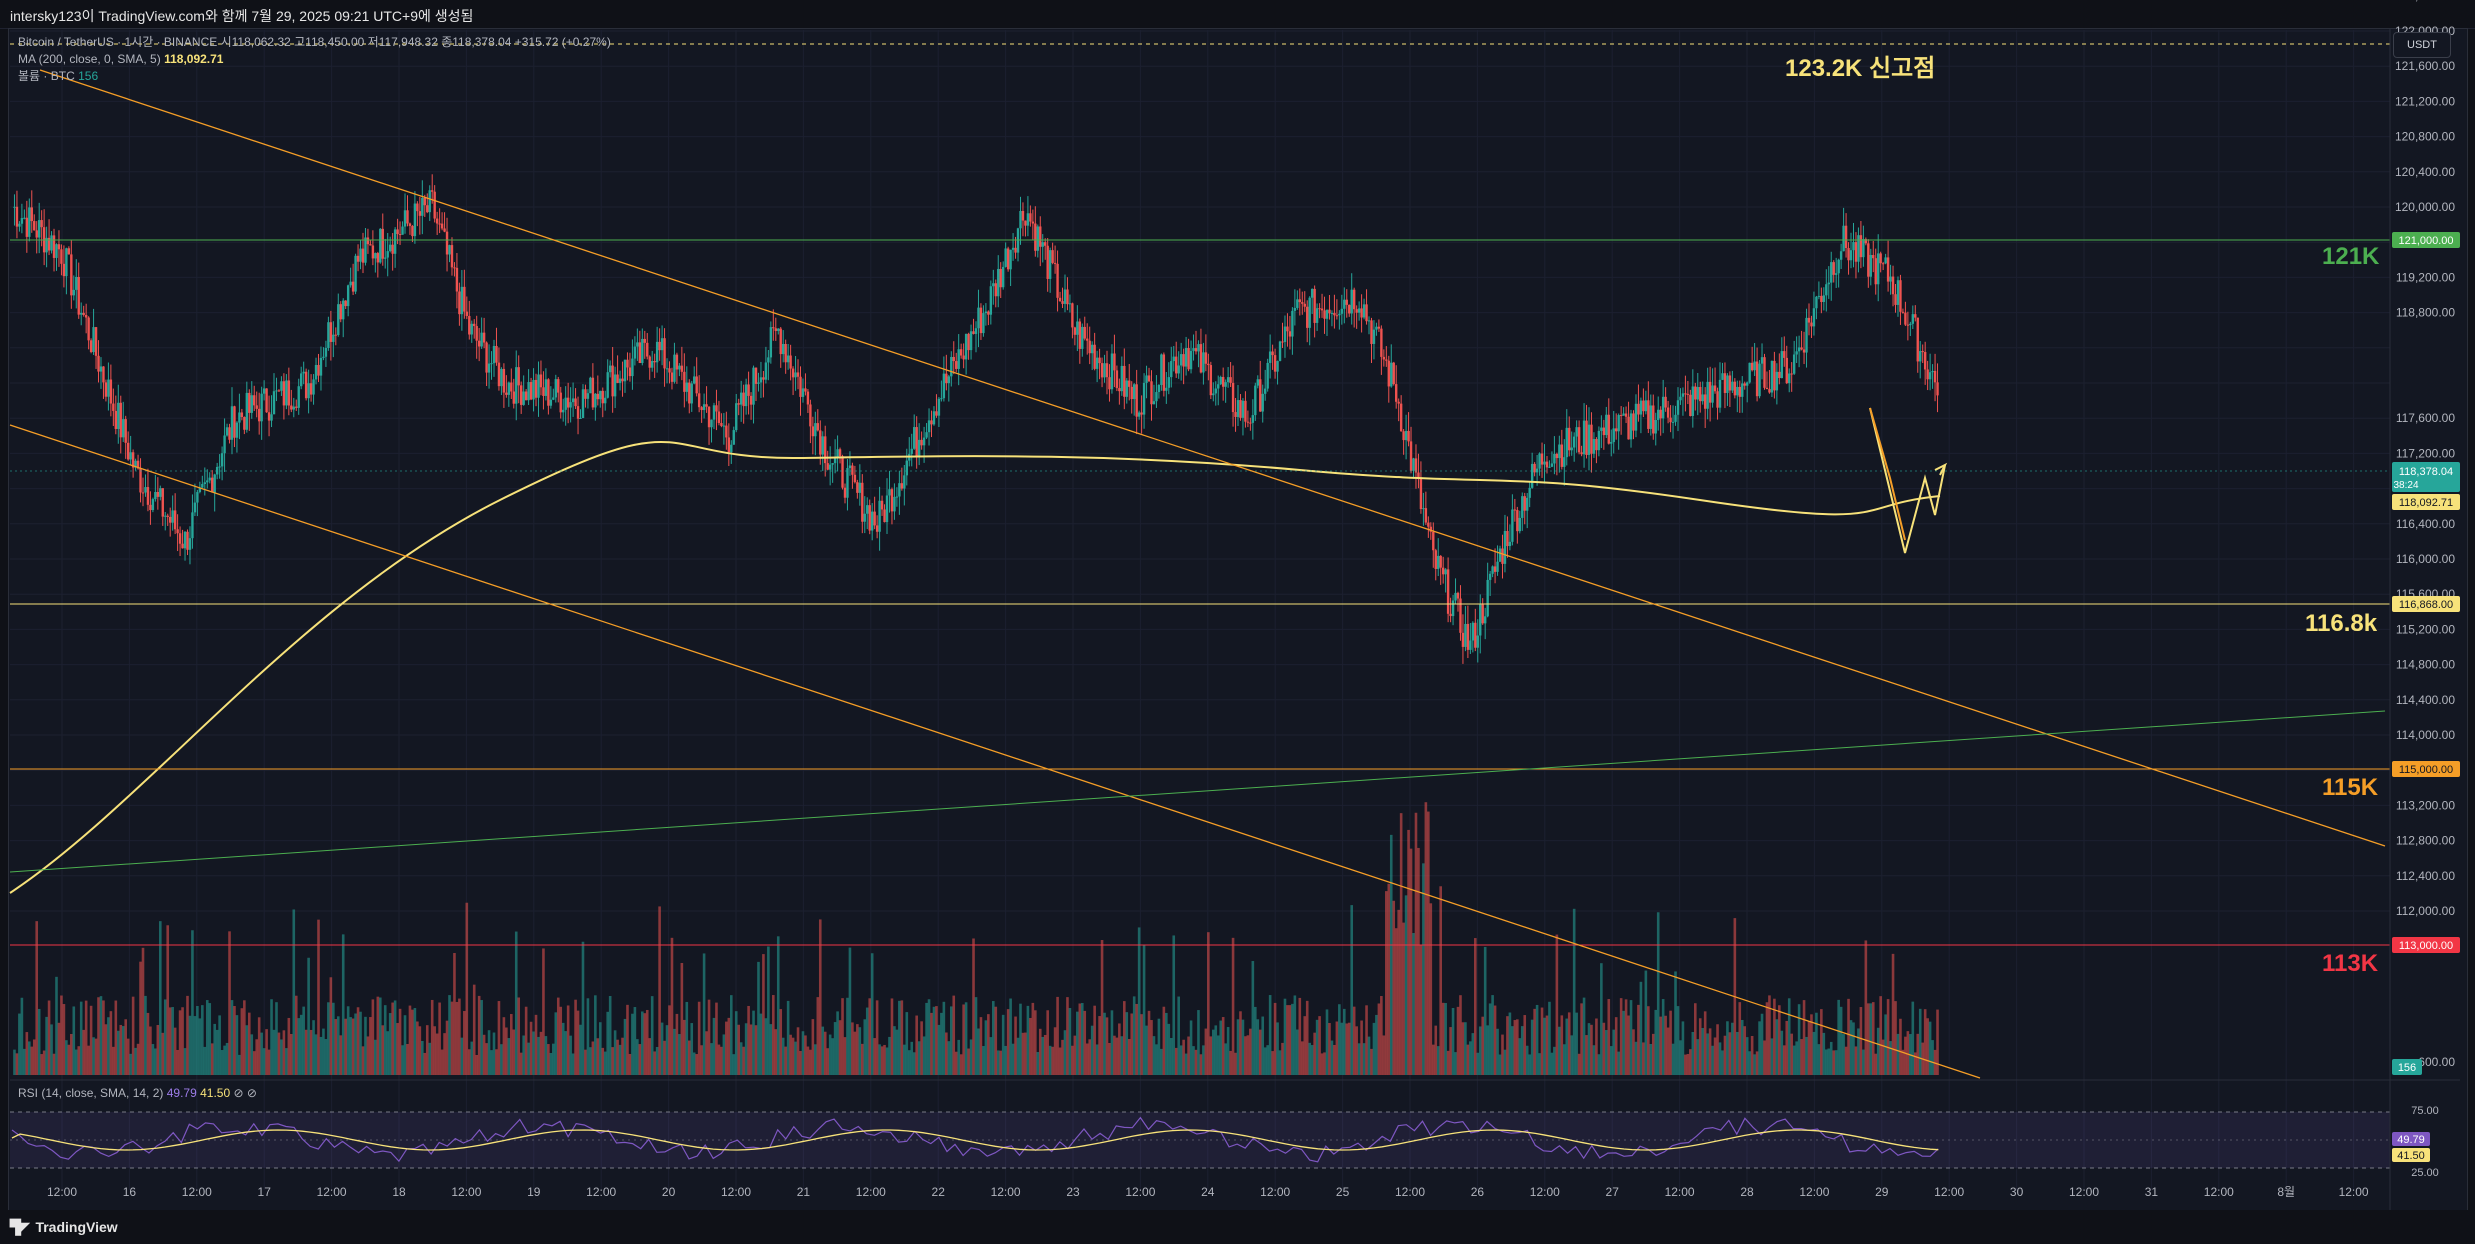 The width and height of the screenshot is (2475, 1244). What do you see at coordinates (2425, 1111) in the screenshot?
I see `rsi-axis-top: 75.00` at bounding box center [2425, 1111].